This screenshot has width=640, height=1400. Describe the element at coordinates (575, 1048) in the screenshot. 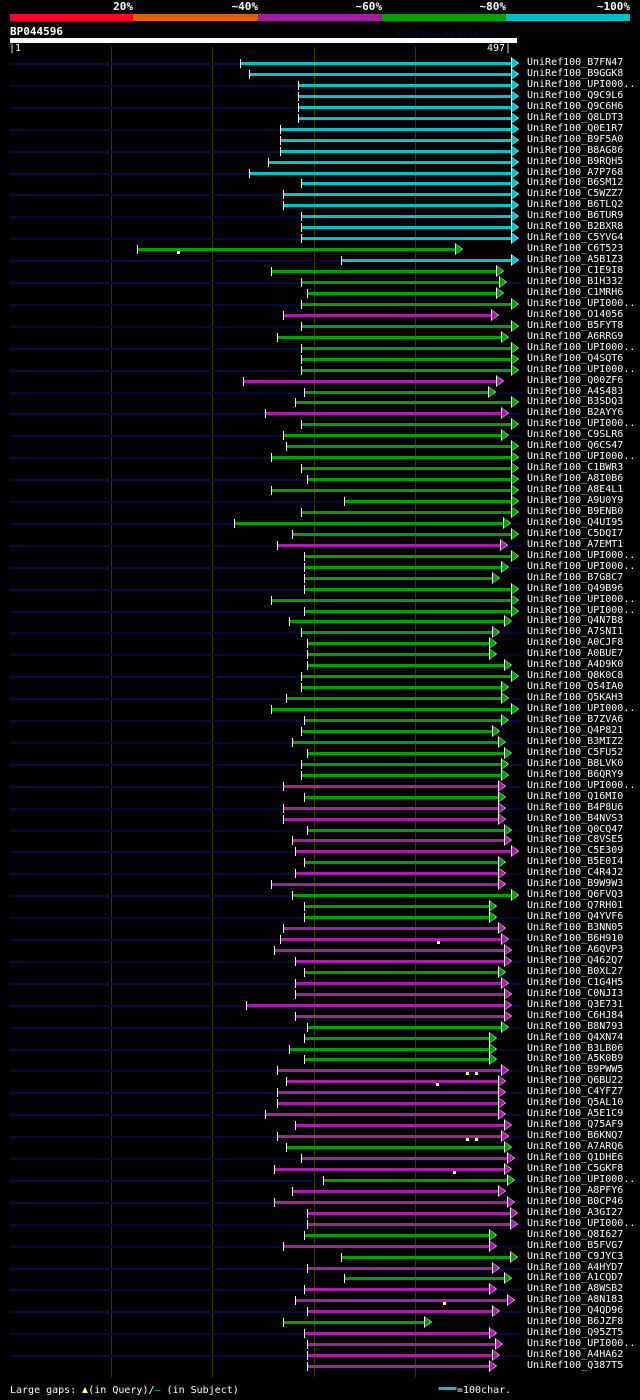

I see `hit-label: UniRef100_B3LB06` at that location.